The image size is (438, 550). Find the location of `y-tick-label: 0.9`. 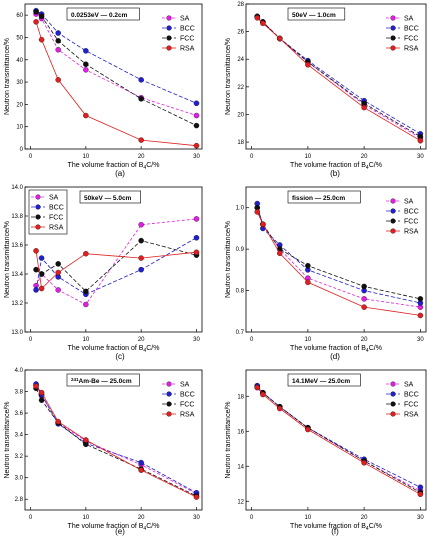

y-tick-label: 0.9 is located at coordinates (240, 250).